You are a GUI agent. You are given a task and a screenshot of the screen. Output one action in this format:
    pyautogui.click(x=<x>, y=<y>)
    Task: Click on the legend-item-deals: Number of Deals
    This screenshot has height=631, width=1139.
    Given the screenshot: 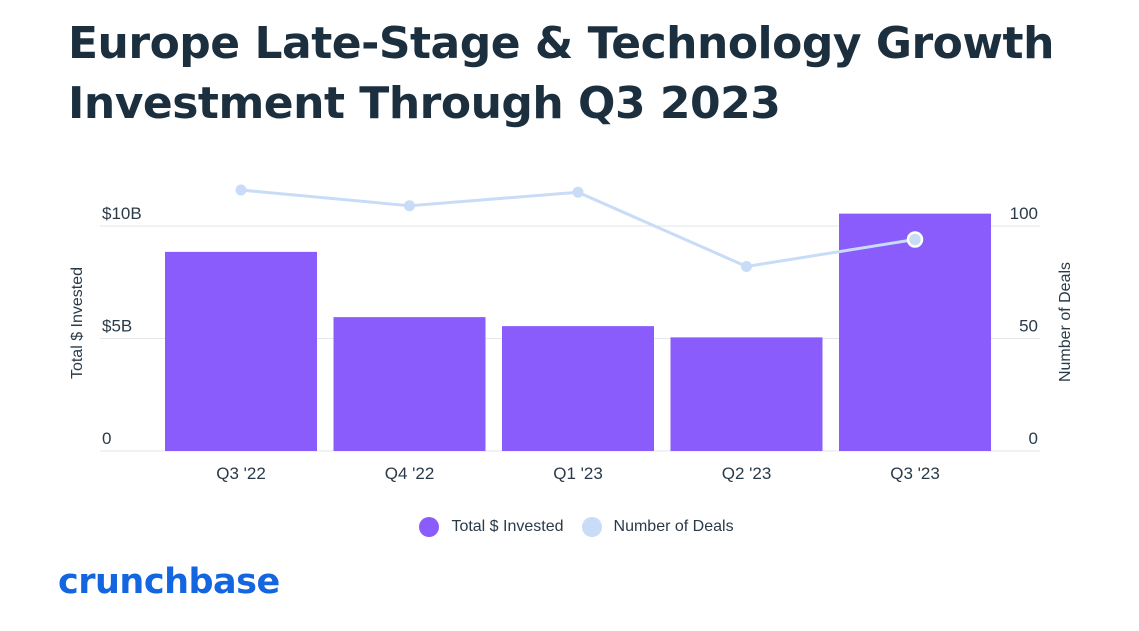 What is the action you would take?
    pyautogui.click(x=657, y=527)
    